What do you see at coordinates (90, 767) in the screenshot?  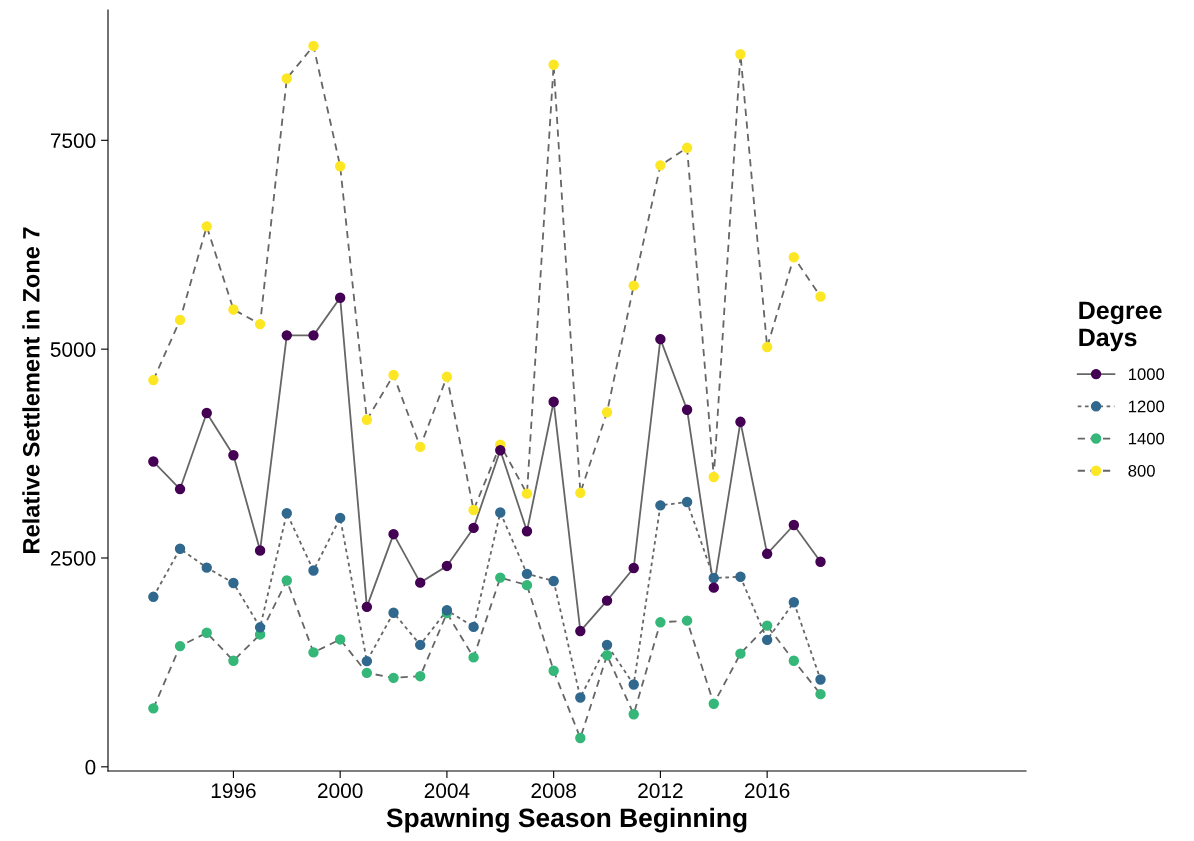 I see `y-tick-label: 0` at bounding box center [90, 767].